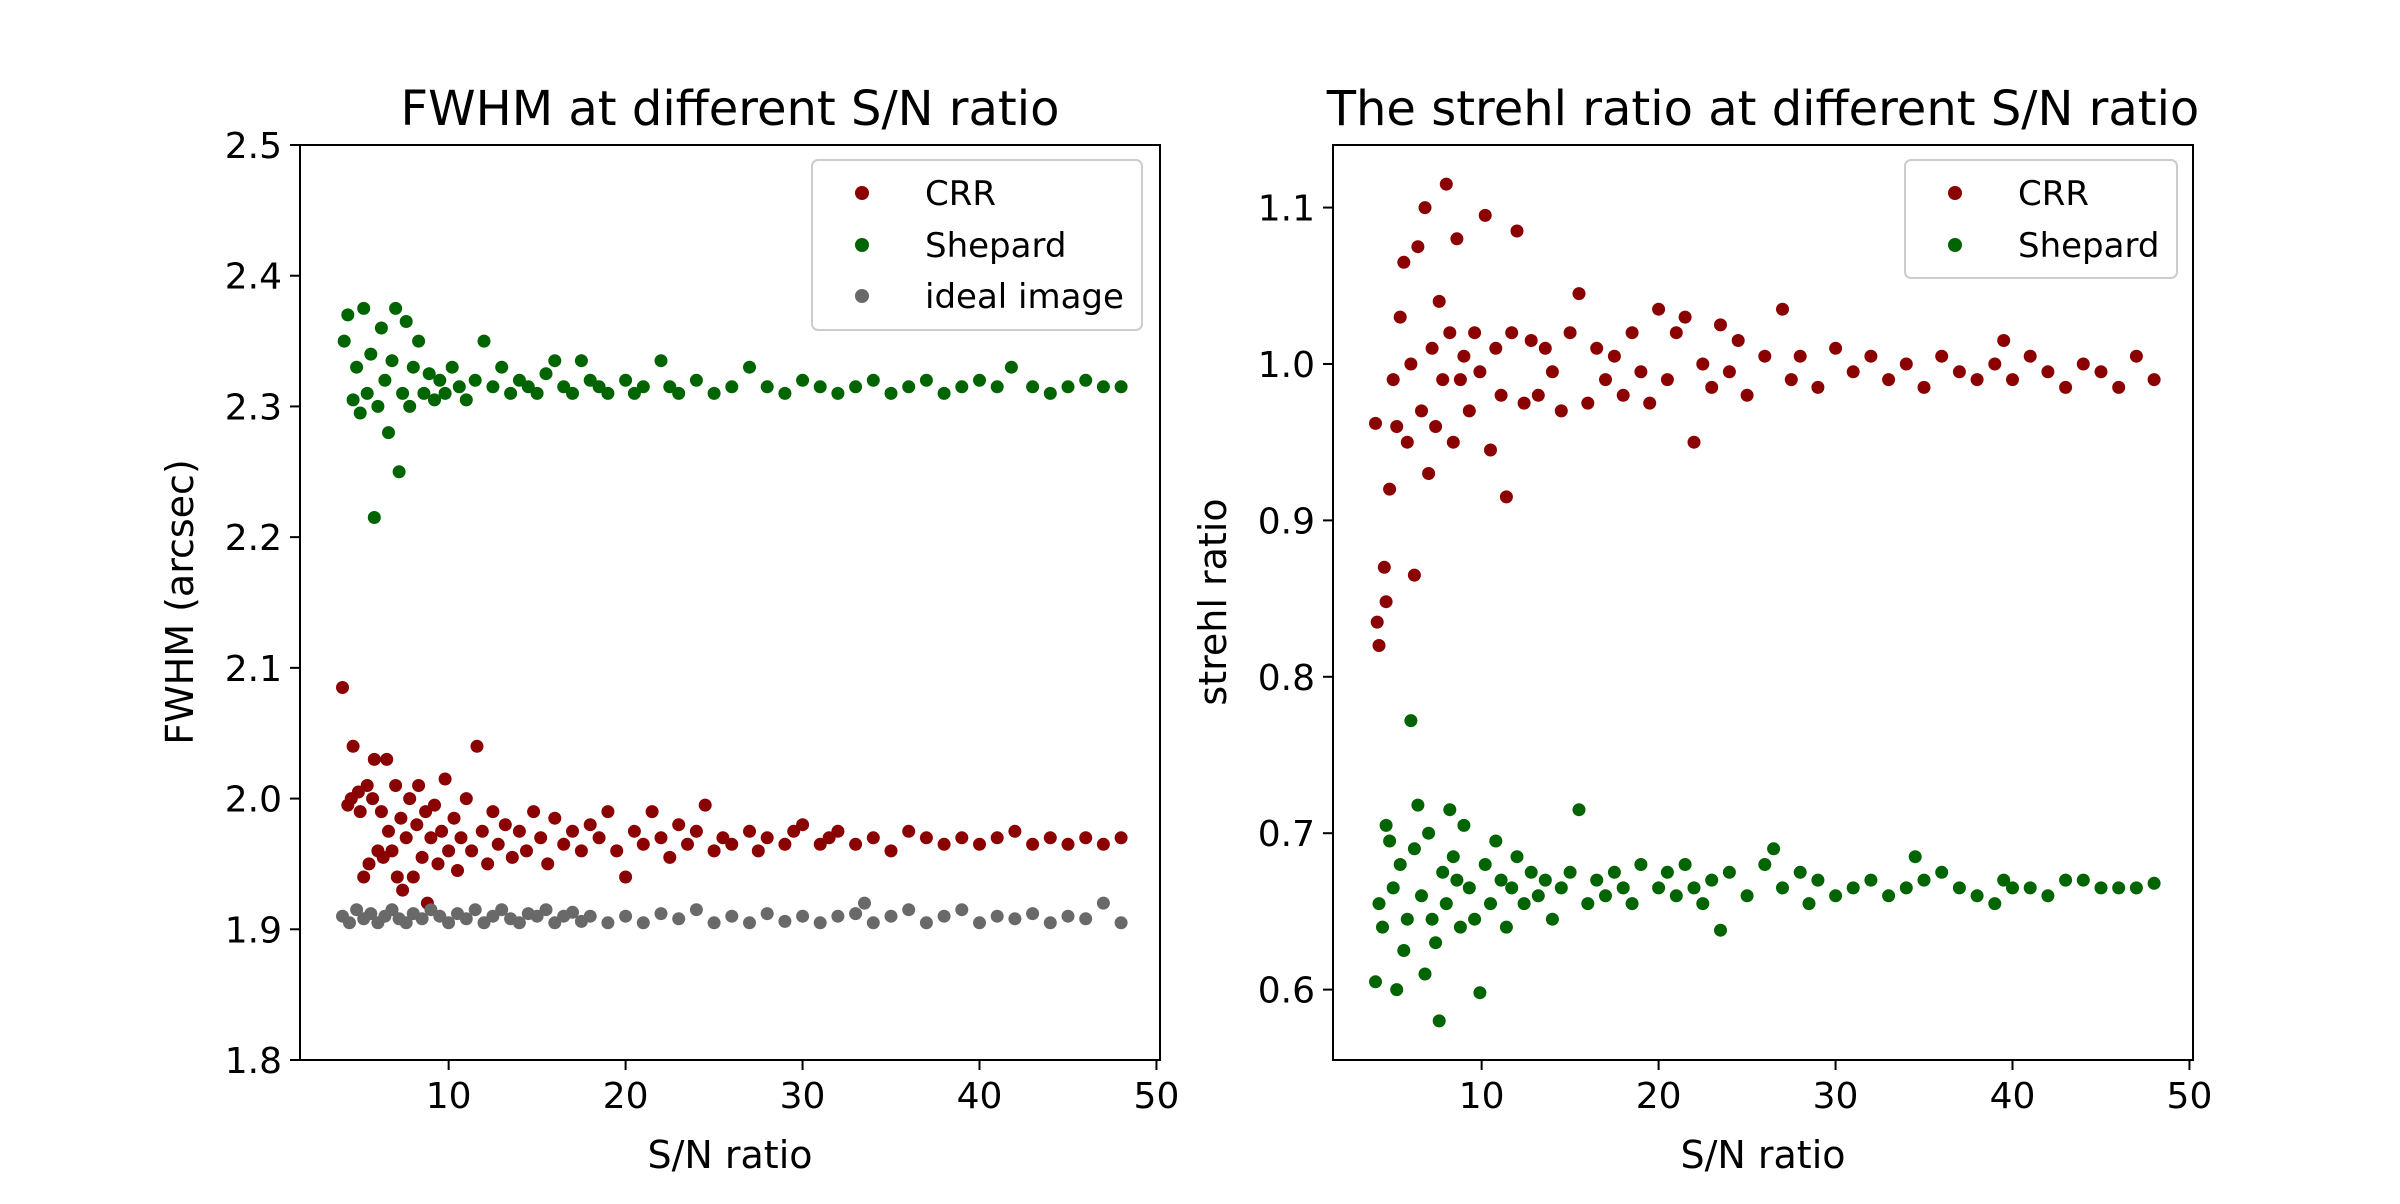 This screenshot has width=2400, height=1204. What do you see at coordinates (862, 296) in the screenshot?
I see `legend-marker-ideal-image` at bounding box center [862, 296].